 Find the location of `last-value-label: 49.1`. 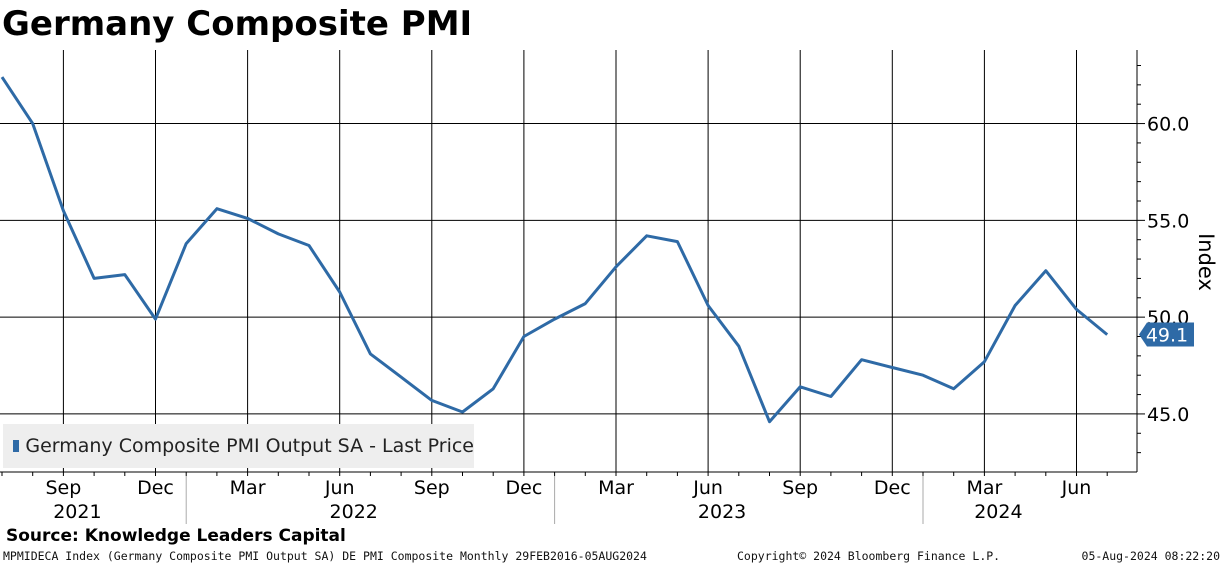

last-value-label: 49.1 is located at coordinates (1167, 336).